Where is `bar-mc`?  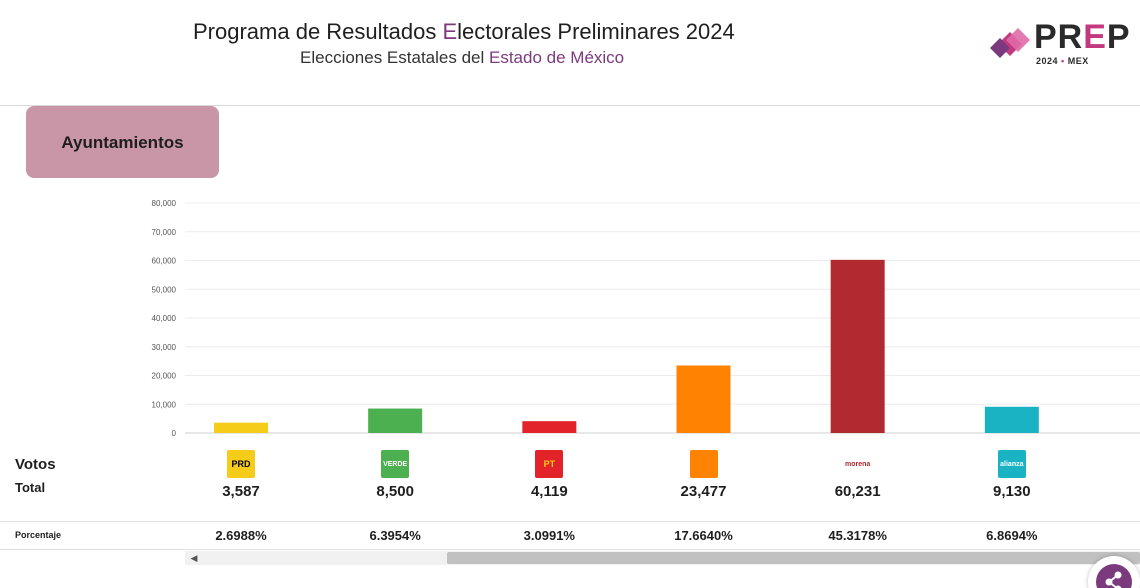 bar-mc is located at coordinates (703, 399).